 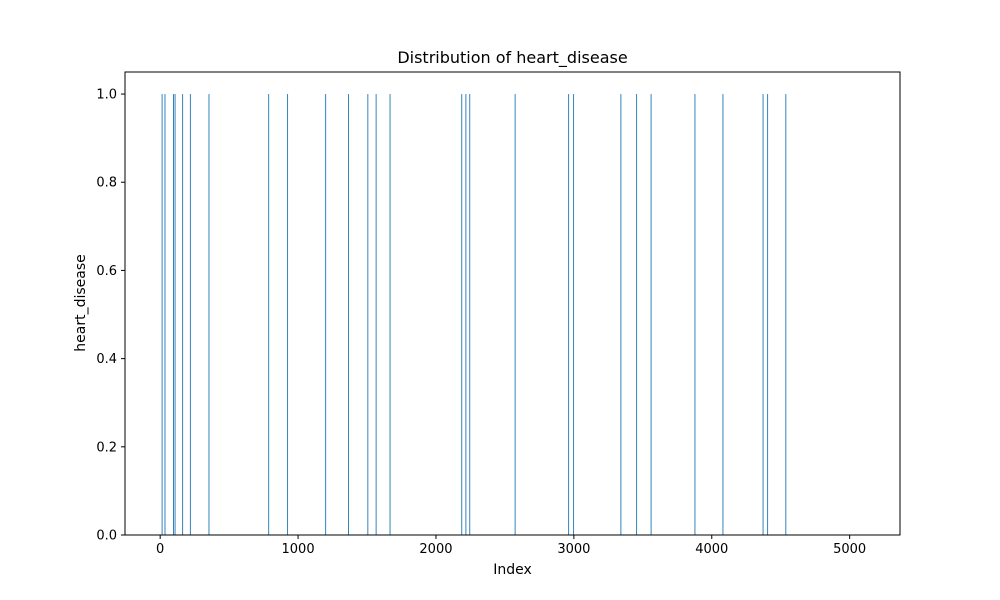 I want to click on y-tick-label: 0.0, so click(x=106, y=536).